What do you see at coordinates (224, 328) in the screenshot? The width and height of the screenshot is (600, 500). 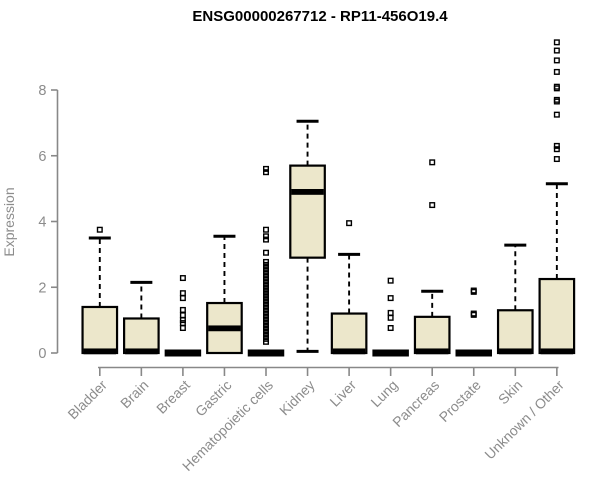 I see `median-line-gastric` at bounding box center [224, 328].